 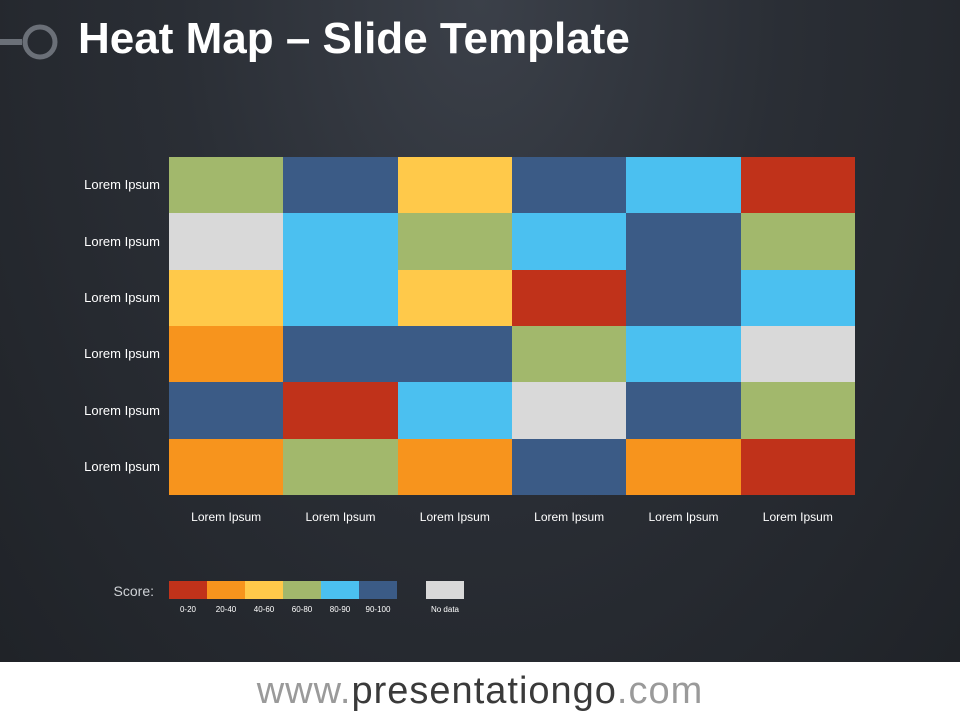 I want to click on legend-item-label: 40-60, so click(x=264, y=609).